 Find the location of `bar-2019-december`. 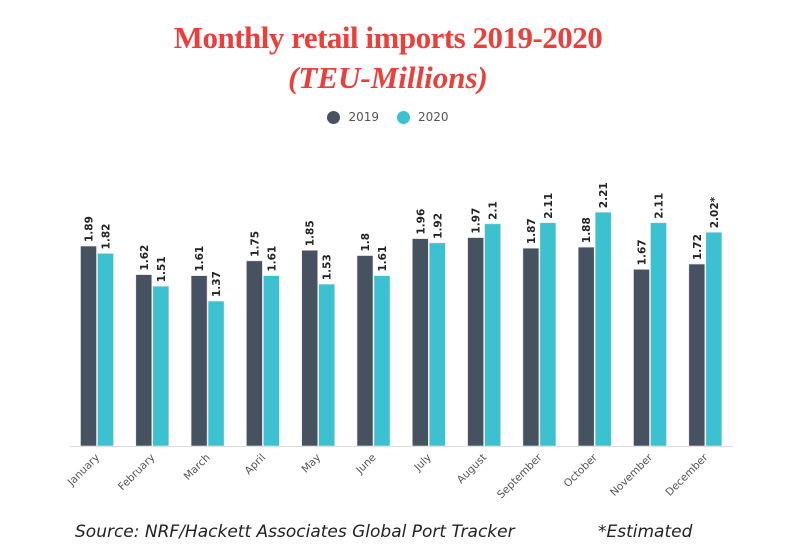

bar-2019-december is located at coordinates (697, 355).